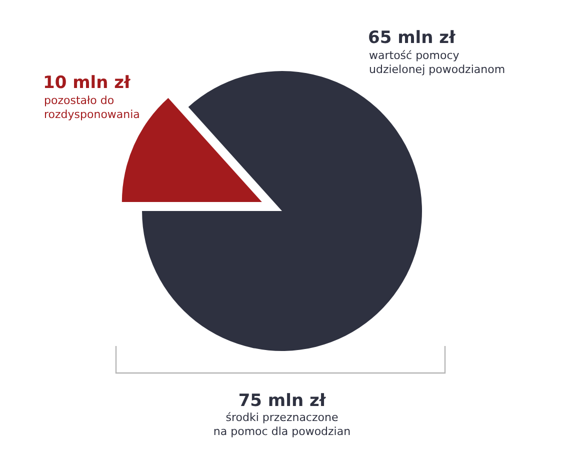 The width and height of the screenshot is (567, 464). What do you see at coordinates (282, 401) in the screenshot?
I see `text: 75 mln zł` at bounding box center [282, 401].